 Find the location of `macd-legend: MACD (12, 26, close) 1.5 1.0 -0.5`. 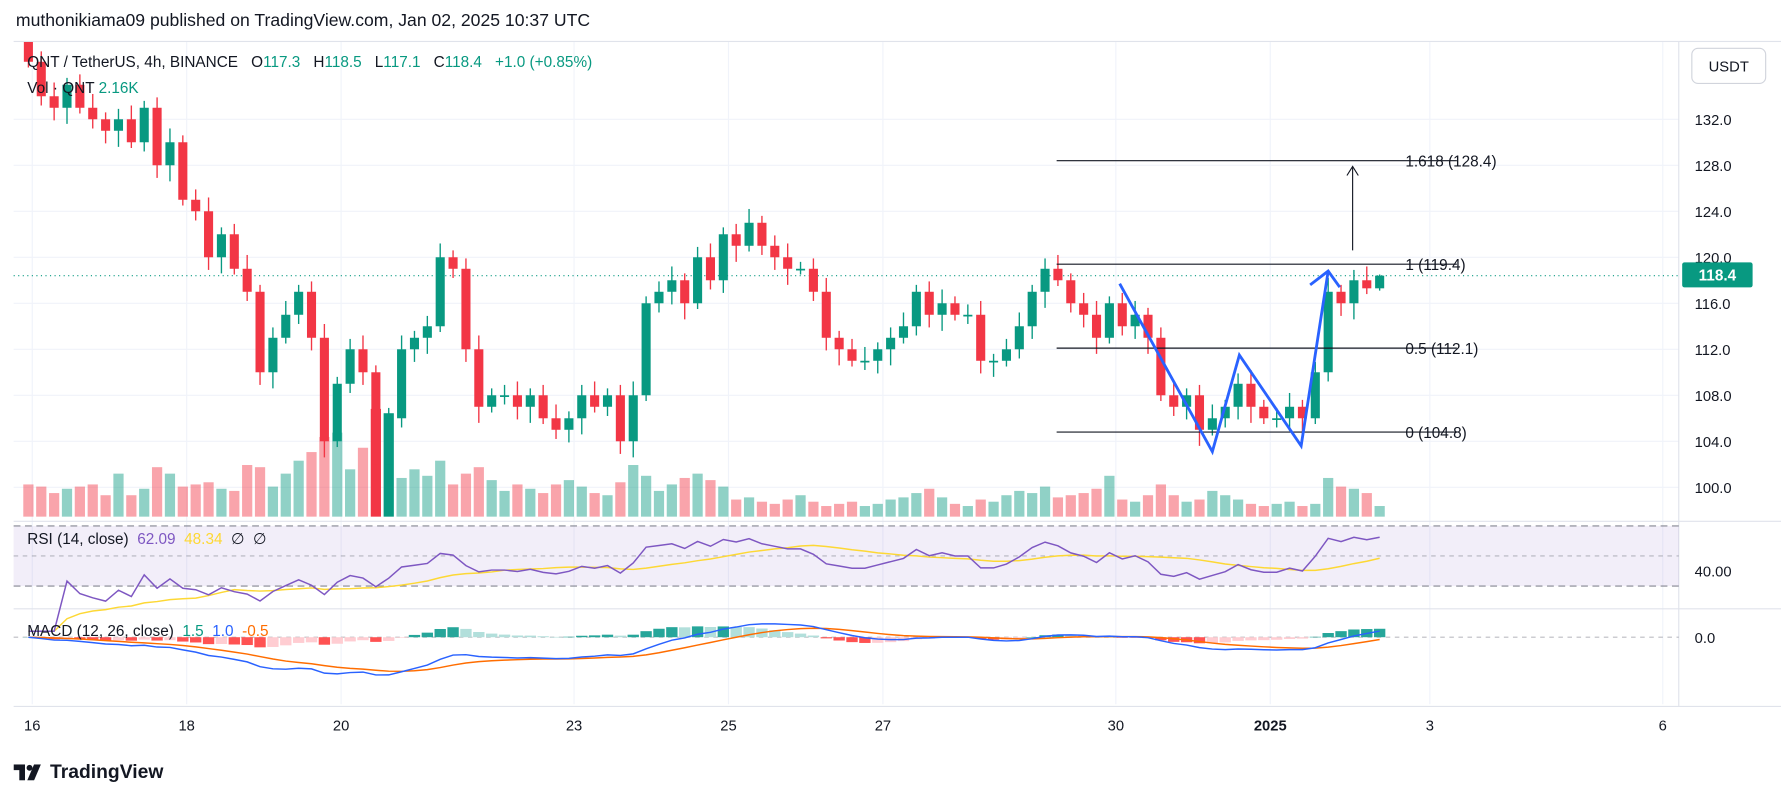

macd-legend: MACD (12, 26, close) 1.5 1.0 -0.5 is located at coordinates (147, 630).